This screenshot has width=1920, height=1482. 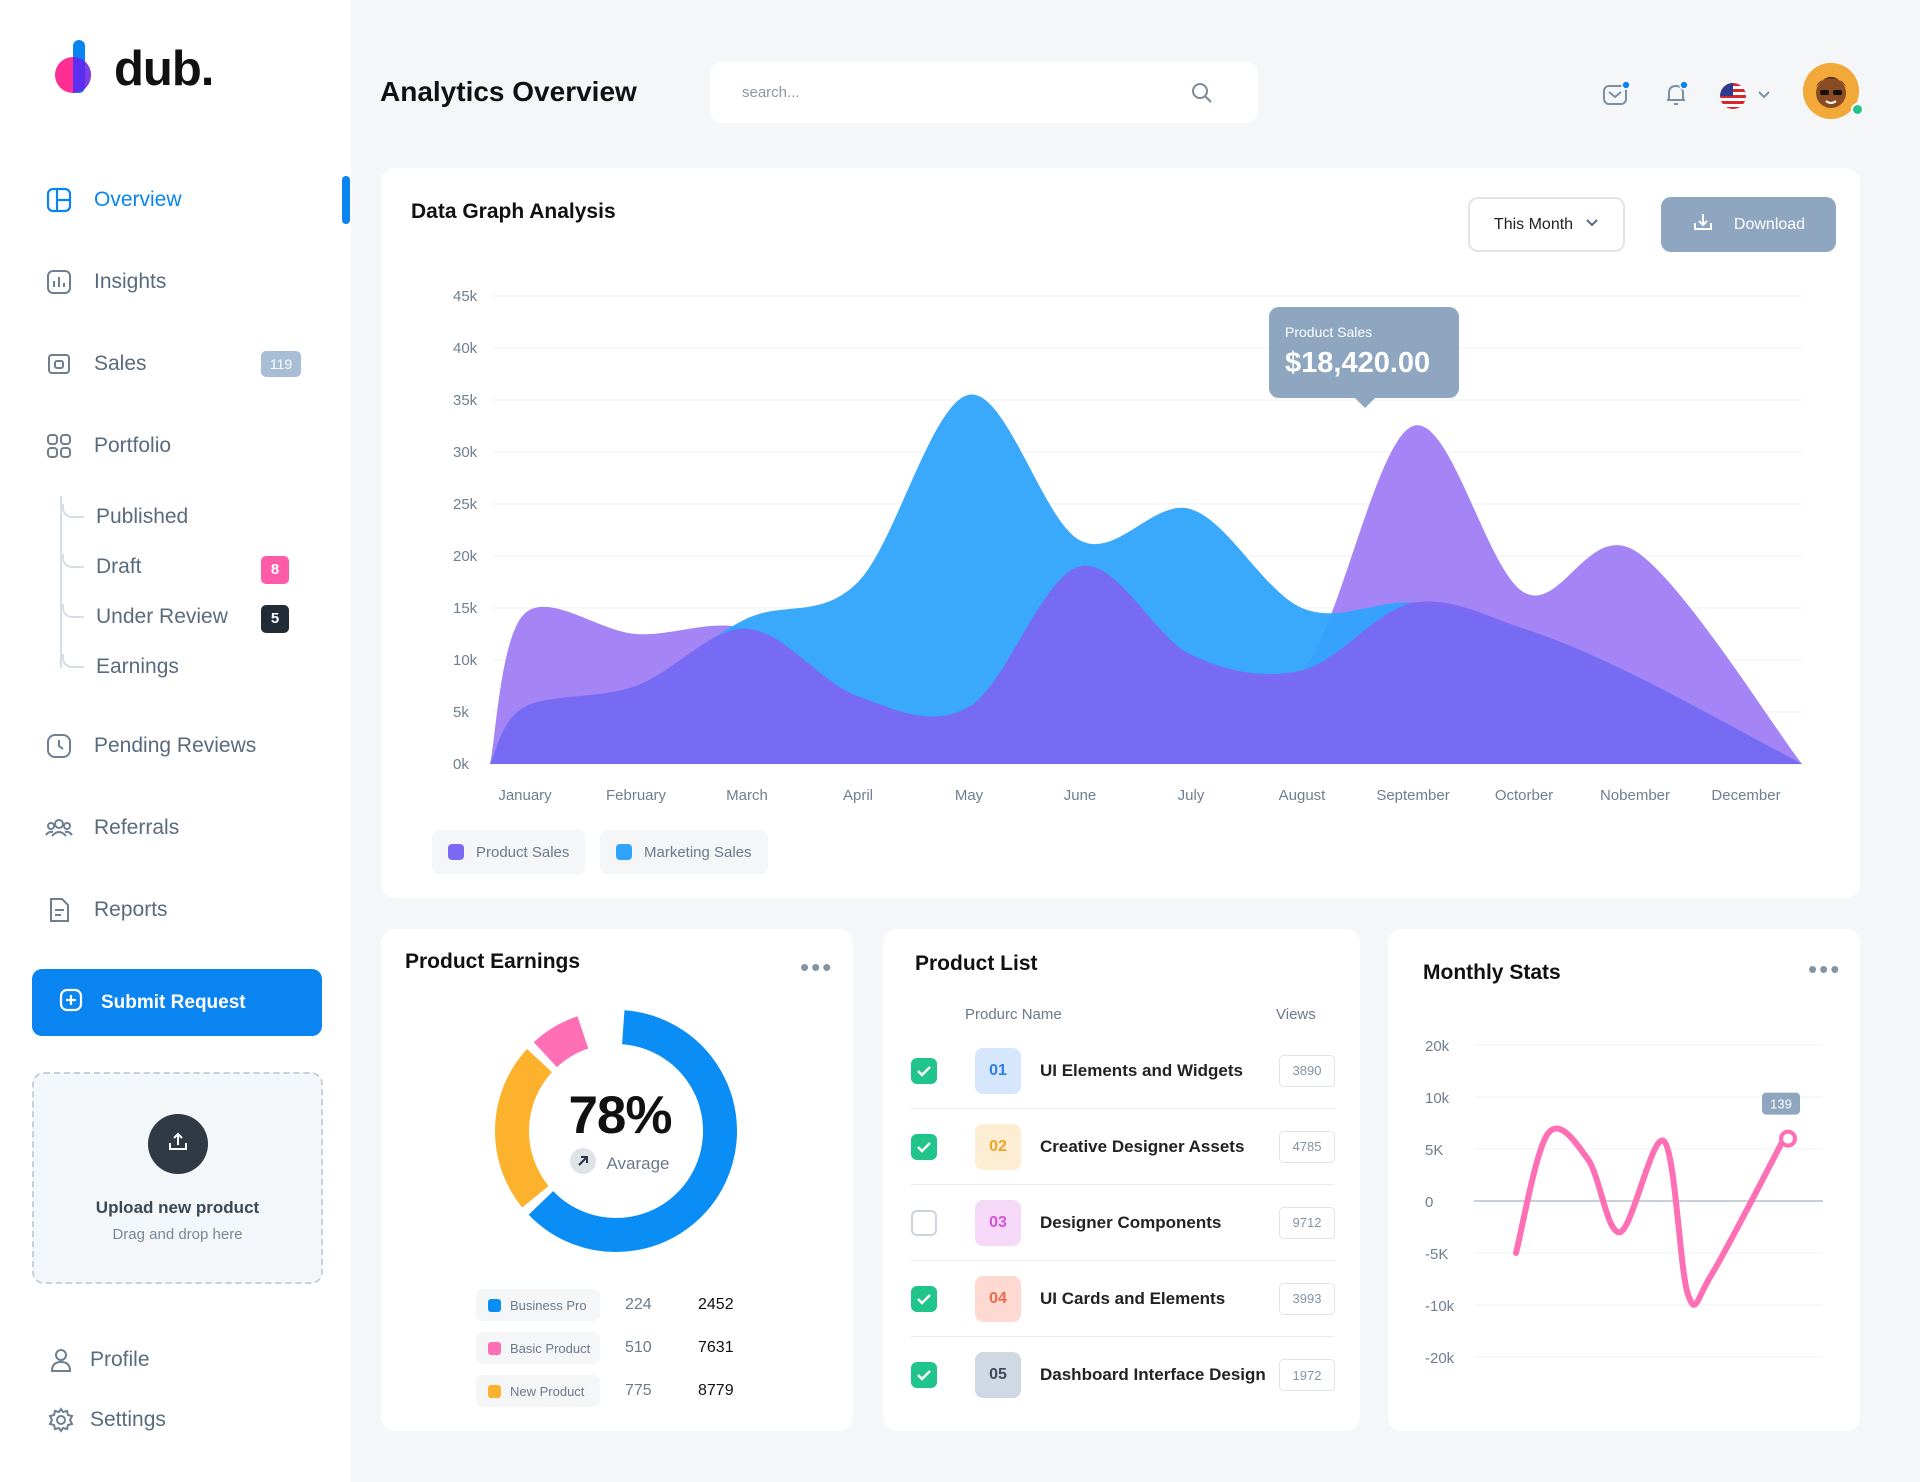 I want to click on donut-slice-new-product, so click(x=524, y=1128).